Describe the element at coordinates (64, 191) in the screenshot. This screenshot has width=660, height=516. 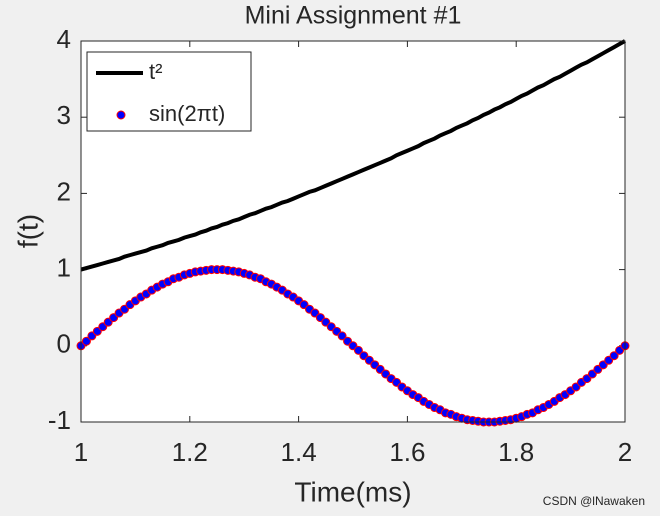
I see `y-tick-label: 2` at that location.